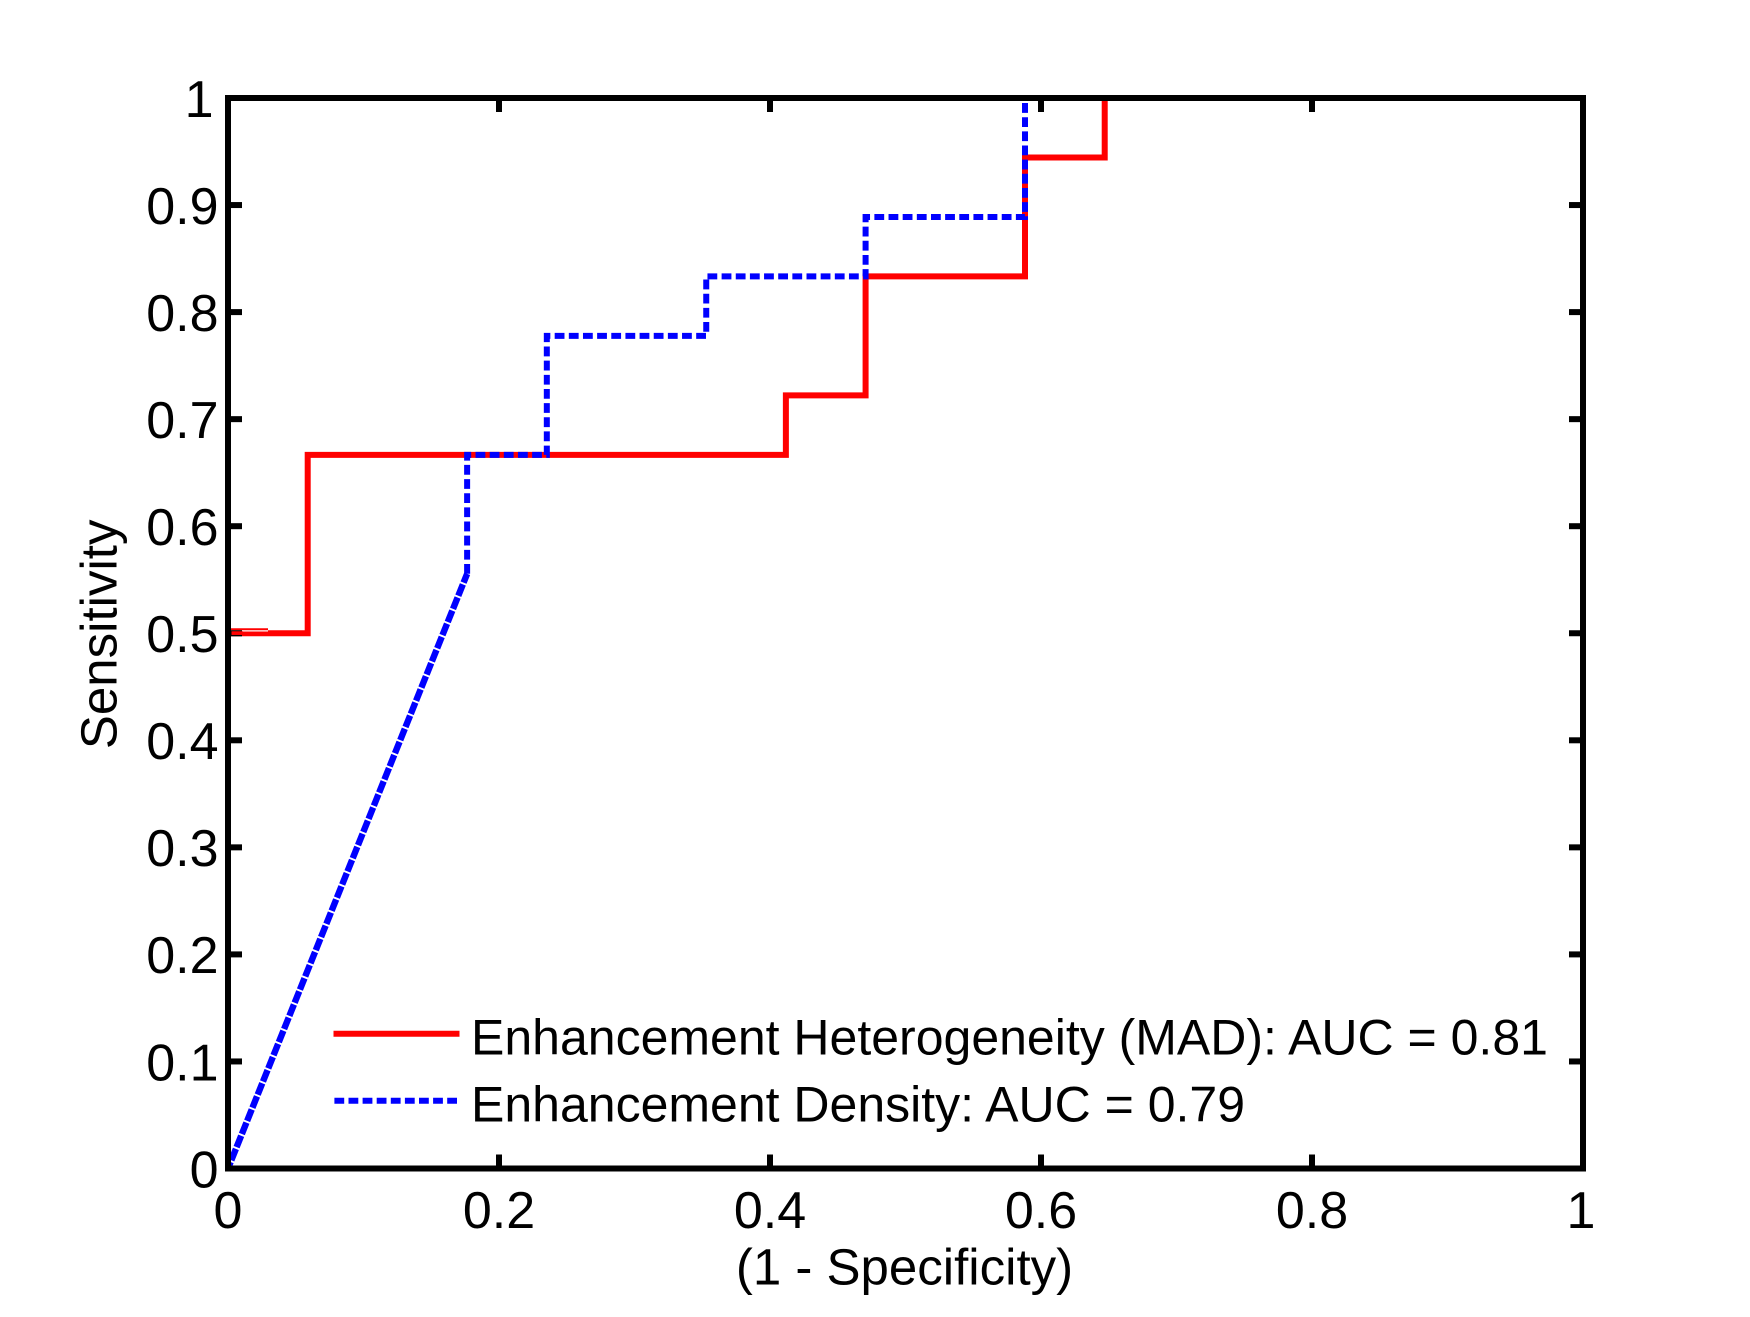 Image resolution: width=1750 pixels, height=1317 pixels. I want to click on svg-text: 0.9, so click(182, 207).